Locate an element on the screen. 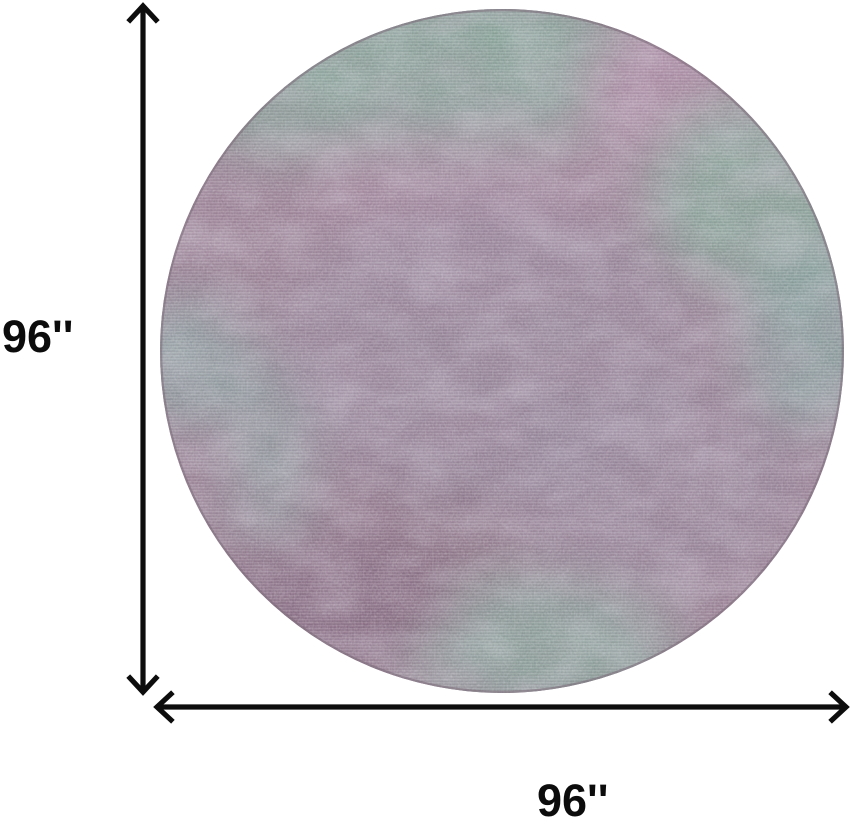 The height and width of the screenshot is (819, 850). height-arrow-icon is located at coordinates (143, 349).